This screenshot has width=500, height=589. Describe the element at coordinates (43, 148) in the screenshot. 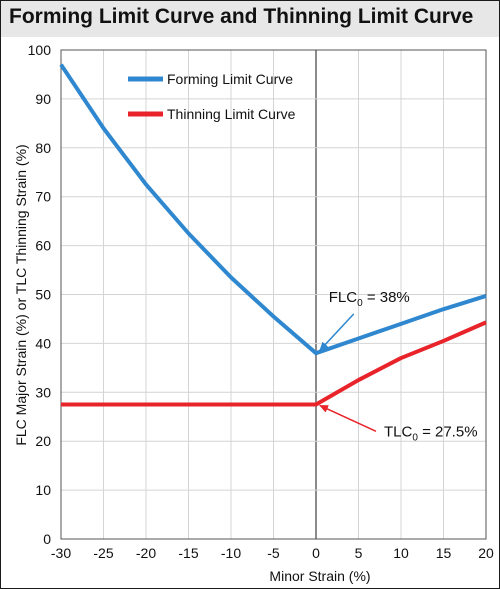

I see `y-tick-label: 80` at that location.